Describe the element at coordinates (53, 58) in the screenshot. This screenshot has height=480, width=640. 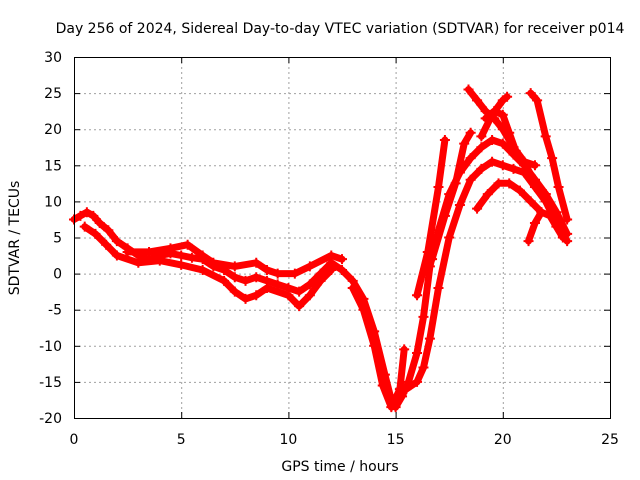
I see `y-tick-label: 30` at that location.